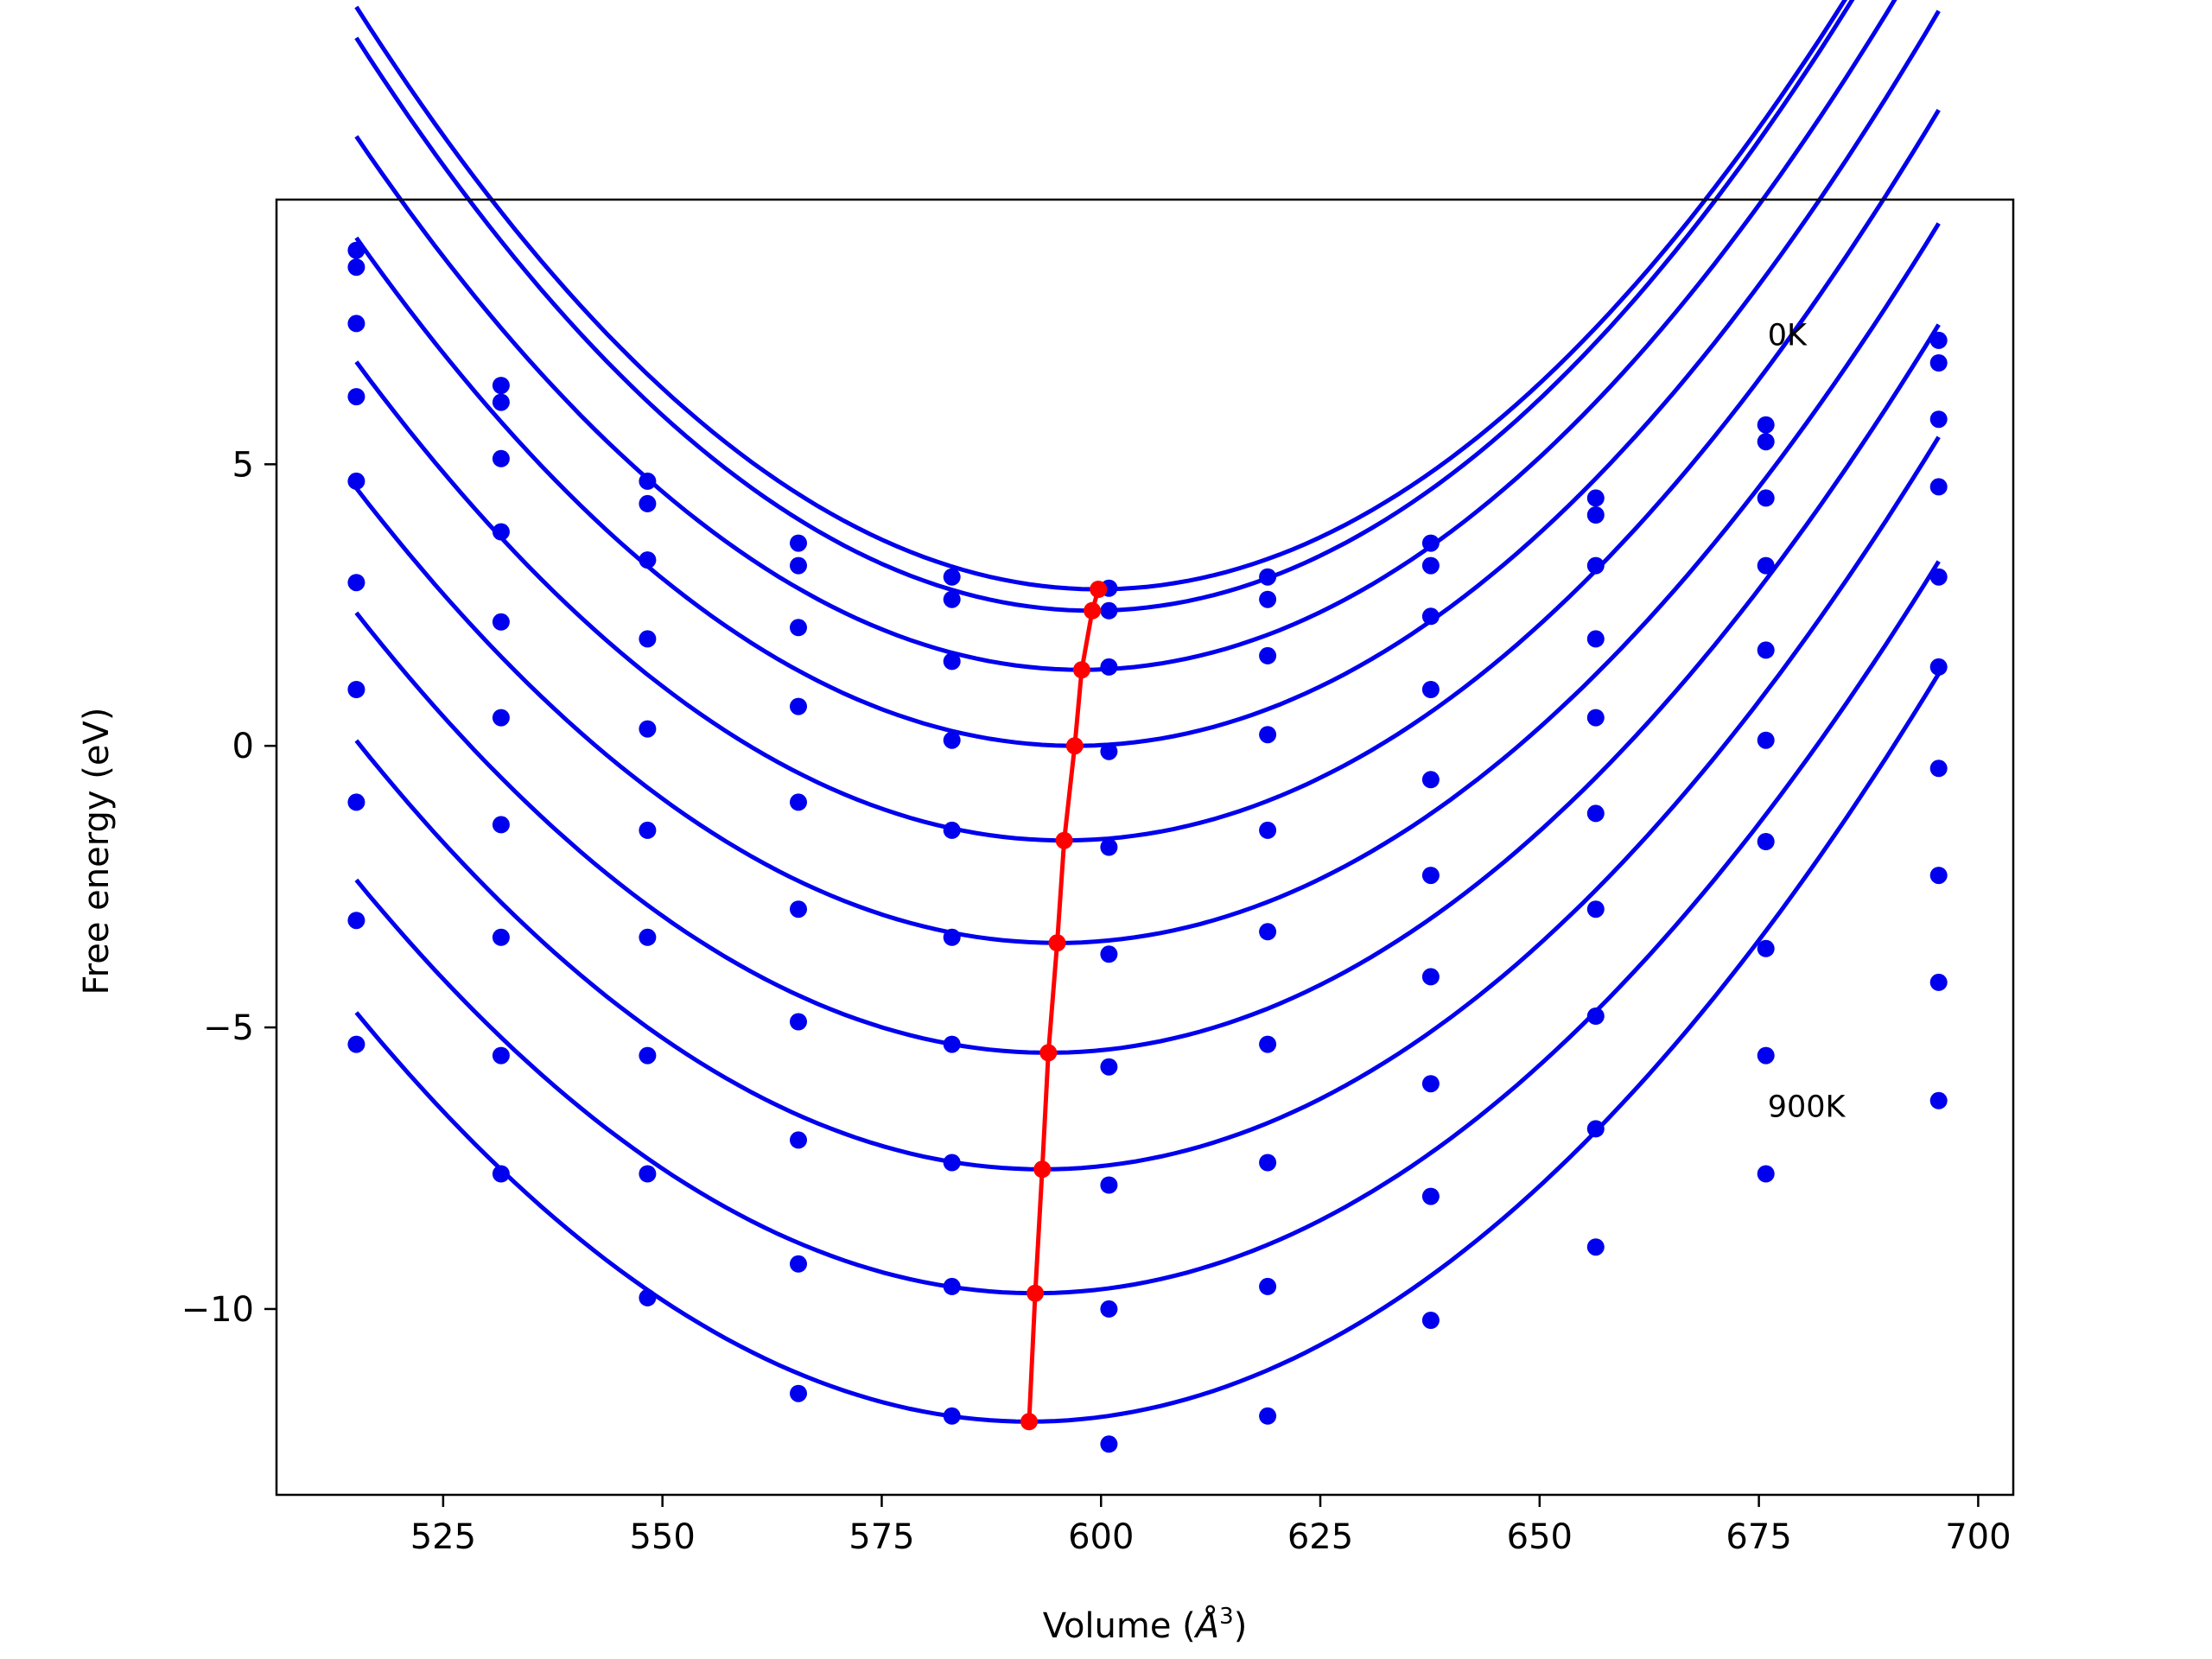 Image resolution: width=2212 pixels, height=1659 pixels. Describe the element at coordinates (1101, 1537) in the screenshot. I see `x-tick-label-600: 600` at that location.